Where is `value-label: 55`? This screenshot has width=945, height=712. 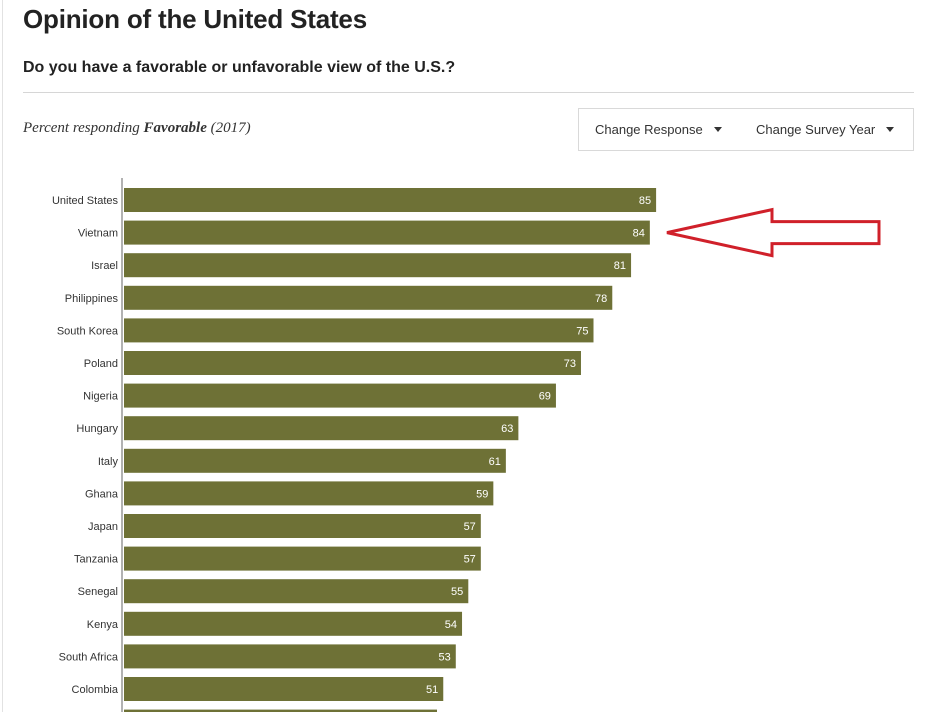 value-label: 55 is located at coordinates (457, 592).